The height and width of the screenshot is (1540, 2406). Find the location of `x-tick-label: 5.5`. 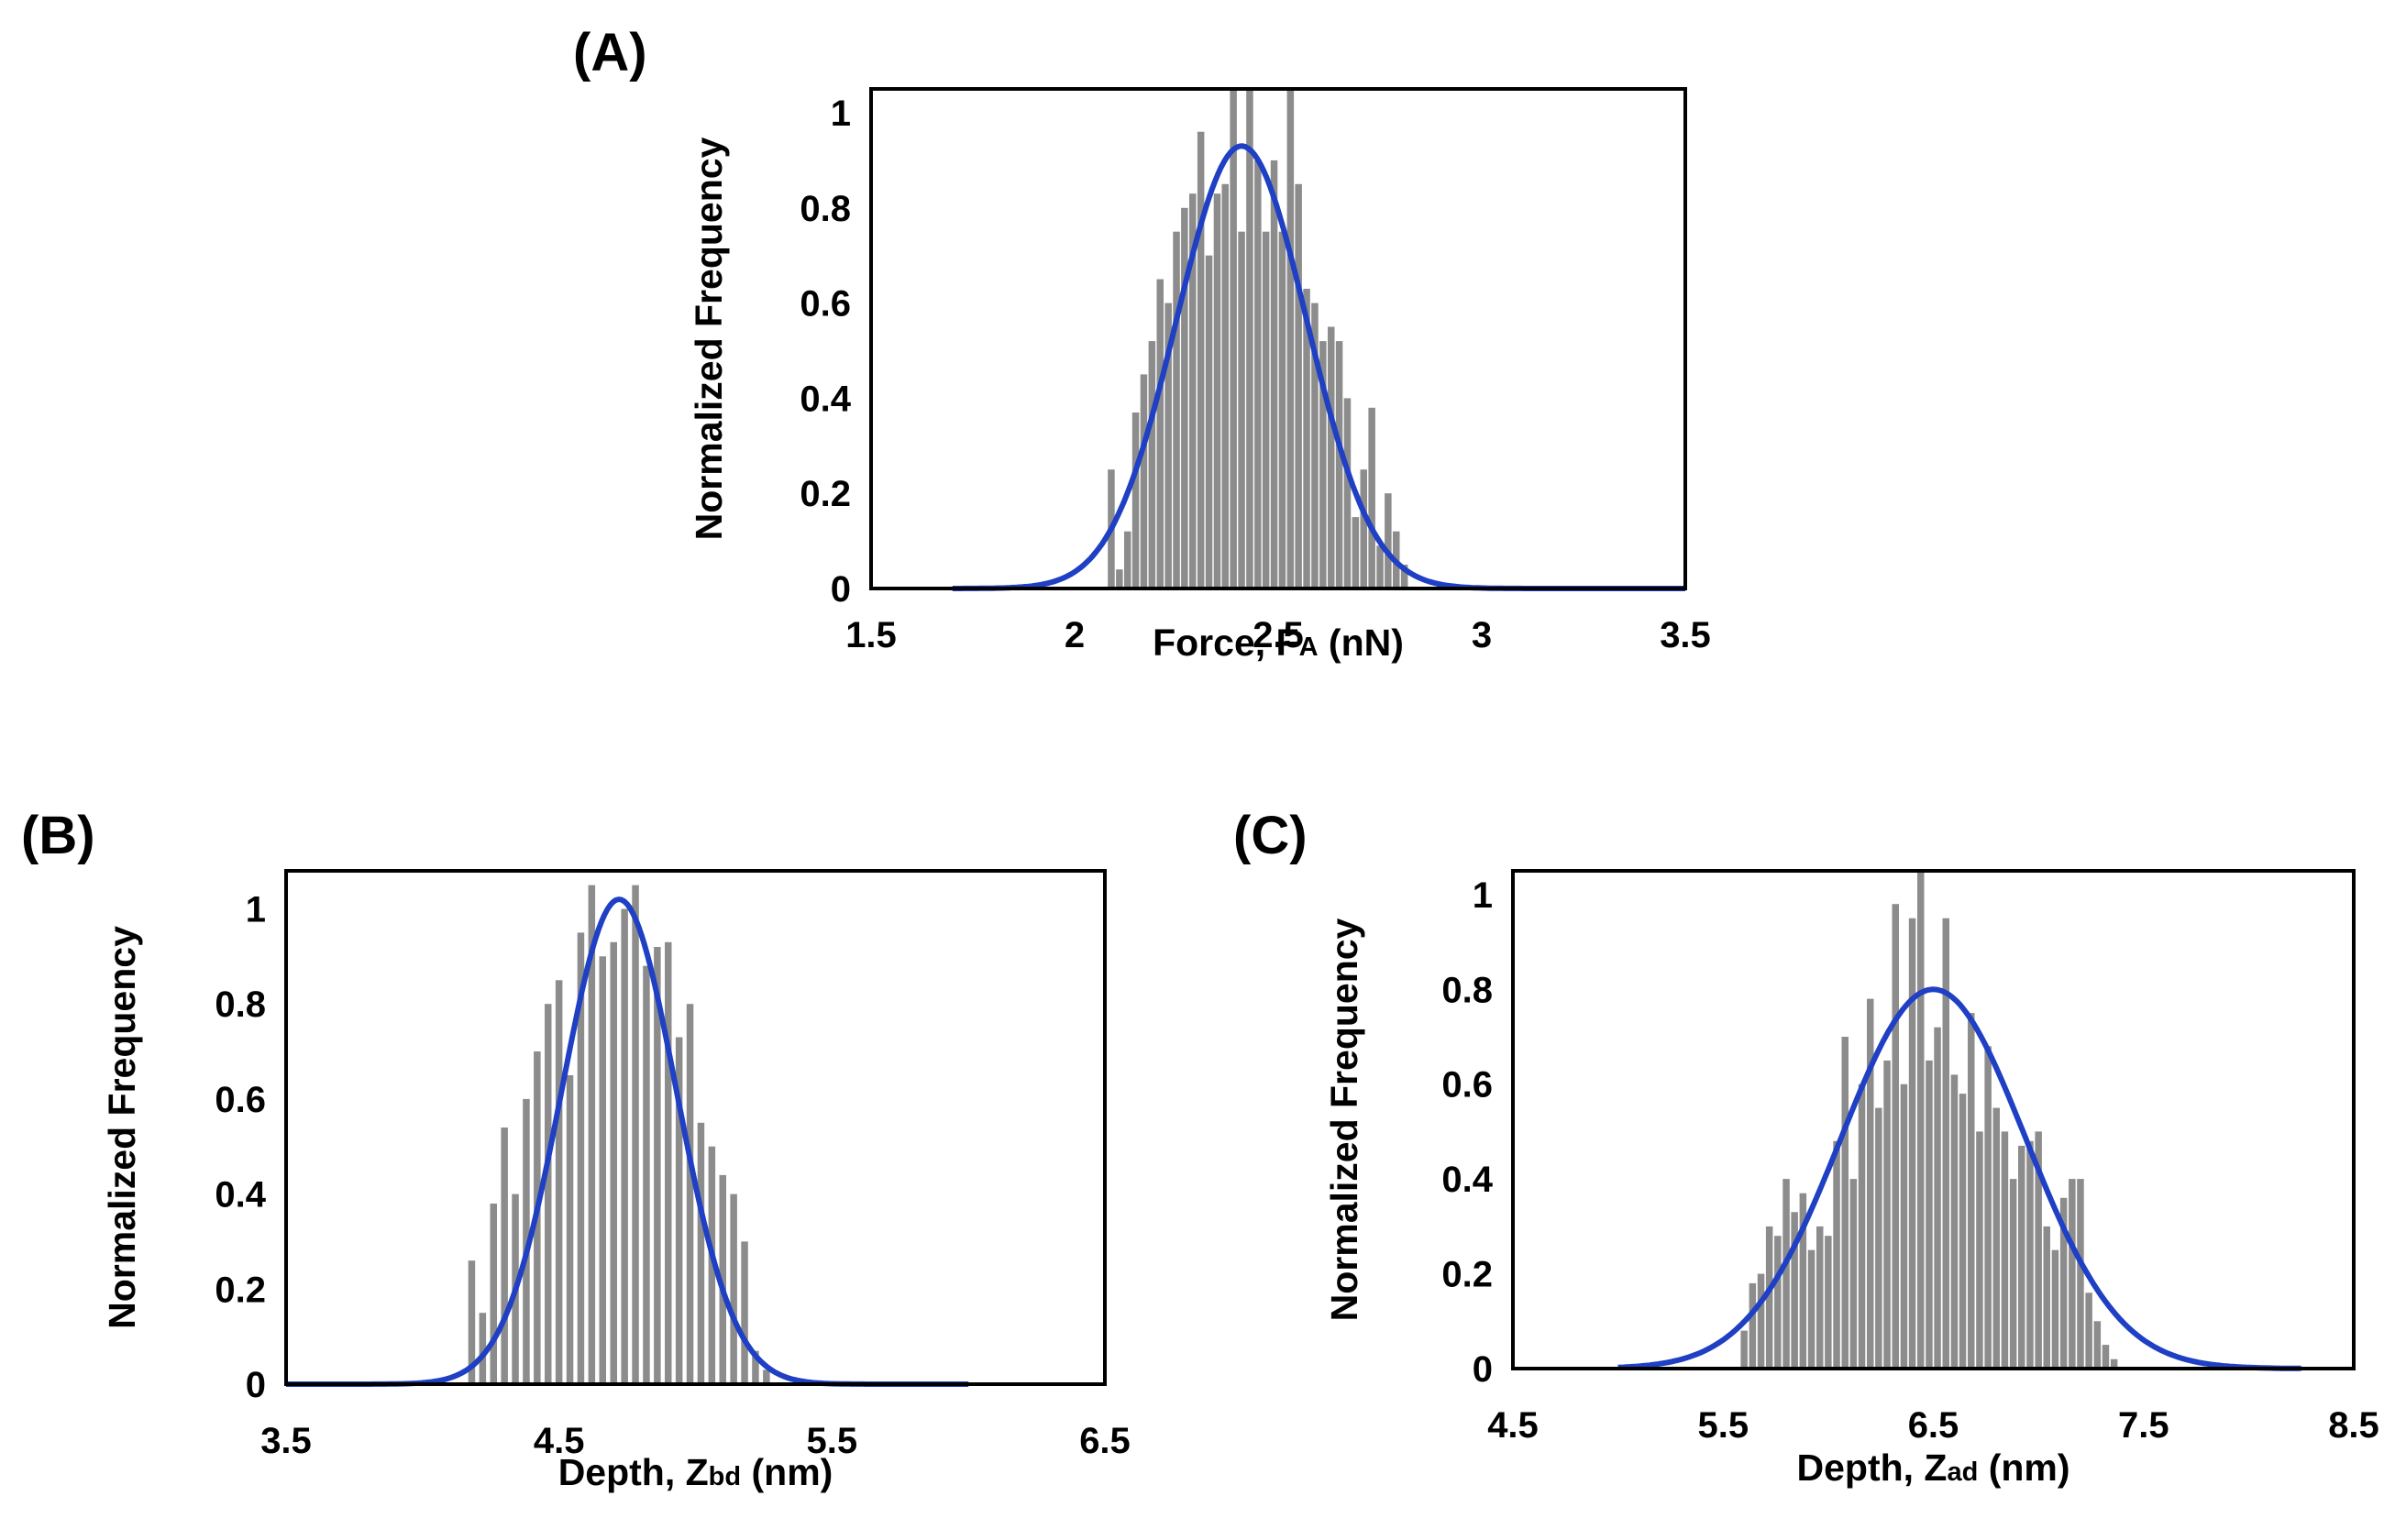

x-tick-label: 5.5 is located at coordinates (831, 1441).